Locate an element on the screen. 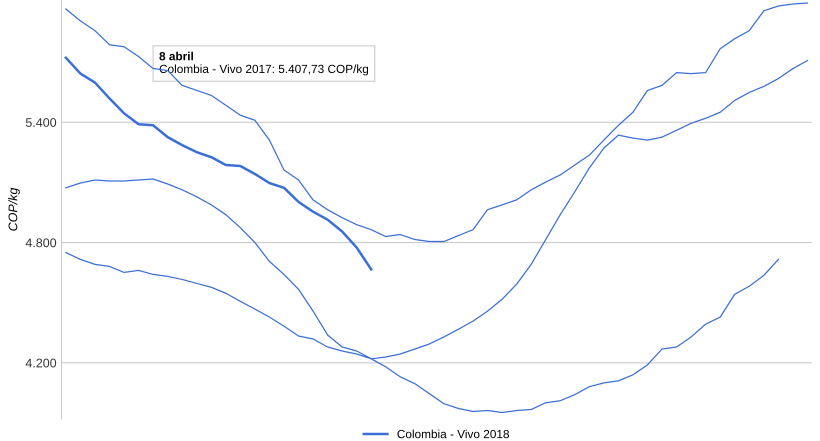  y-tick-label: 4.800 is located at coordinates (41, 243).